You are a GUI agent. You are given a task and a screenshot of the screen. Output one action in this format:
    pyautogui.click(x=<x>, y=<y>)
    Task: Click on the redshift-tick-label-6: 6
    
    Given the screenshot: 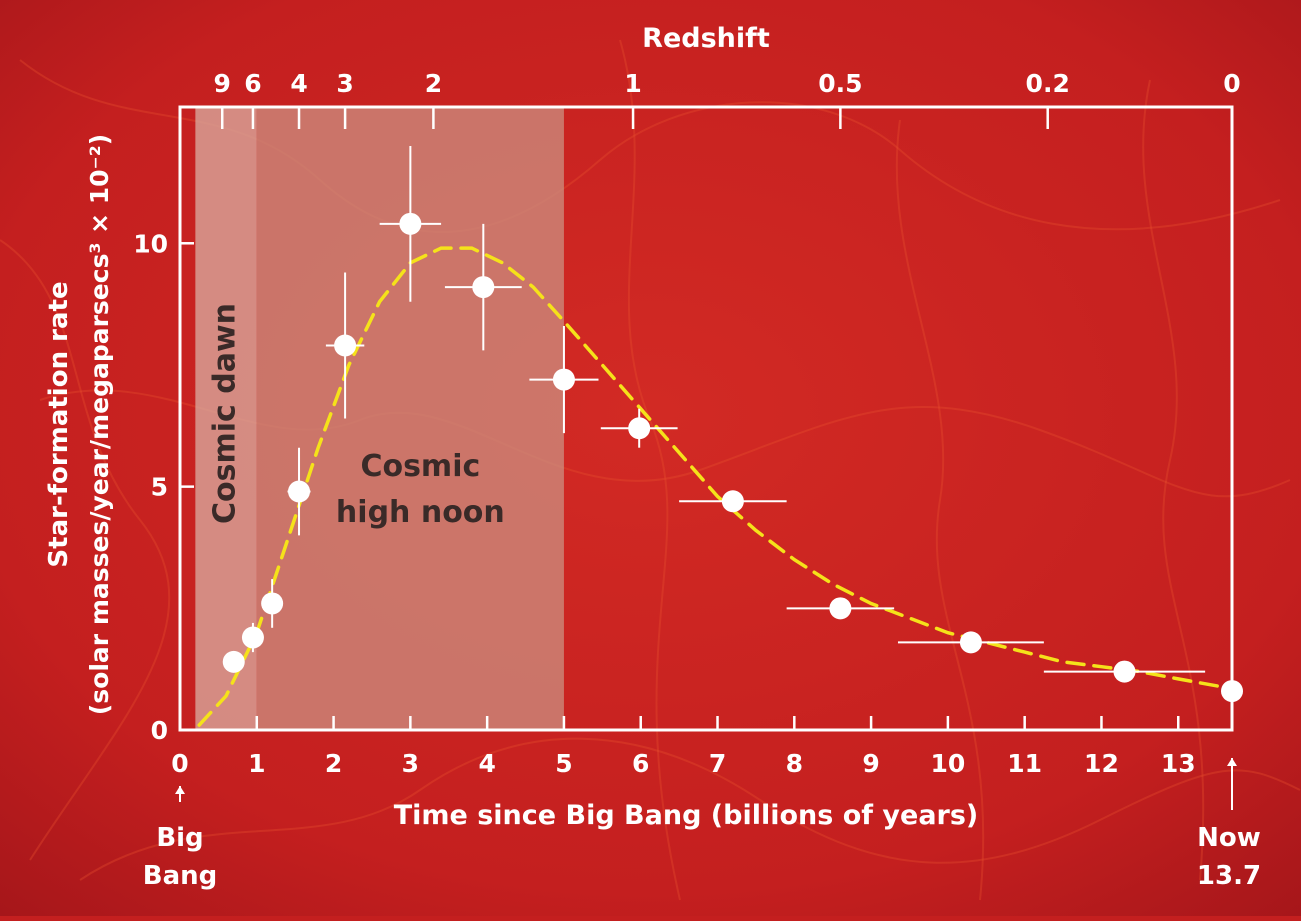 What is the action you would take?
    pyautogui.click(x=252, y=83)
    